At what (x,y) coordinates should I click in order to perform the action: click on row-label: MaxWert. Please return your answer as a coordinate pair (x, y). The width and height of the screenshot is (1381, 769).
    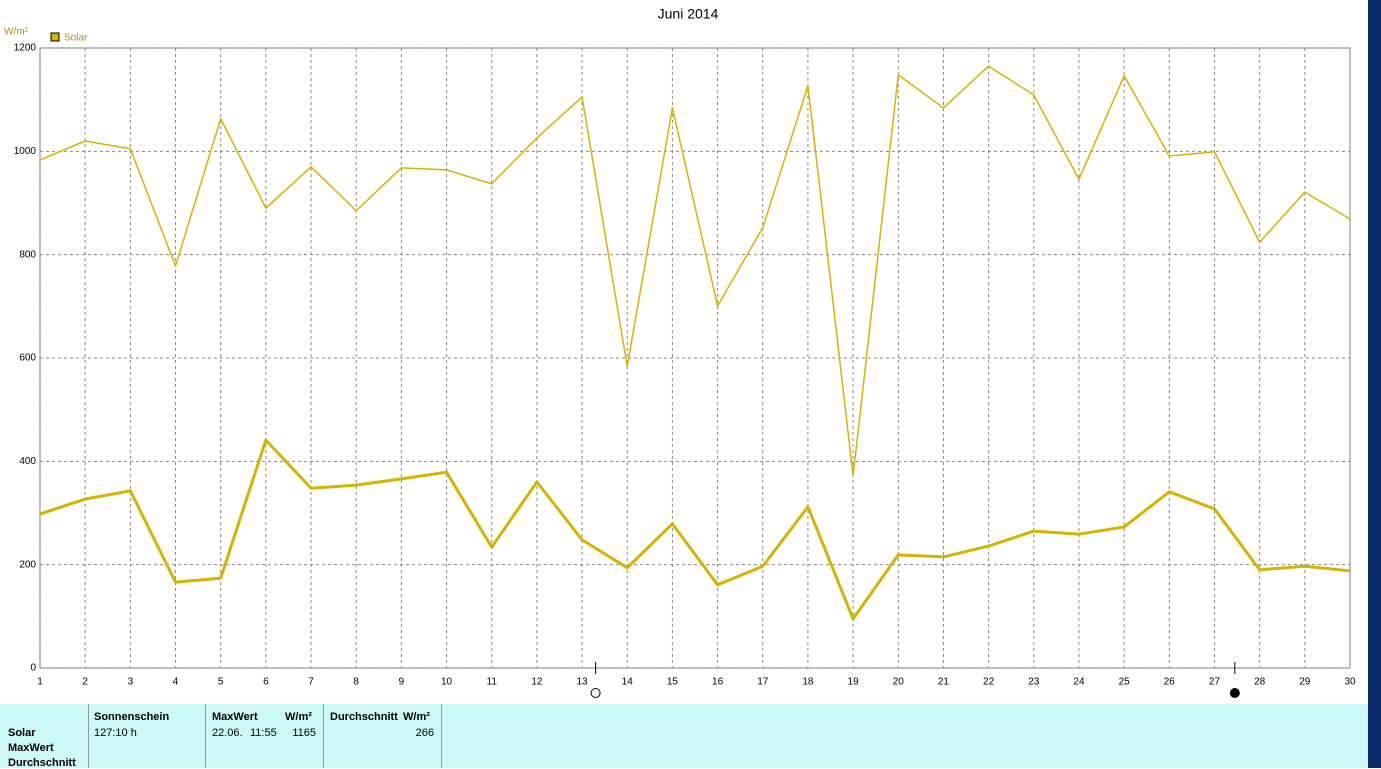
    Looking at the image, I should click on (31, 748).